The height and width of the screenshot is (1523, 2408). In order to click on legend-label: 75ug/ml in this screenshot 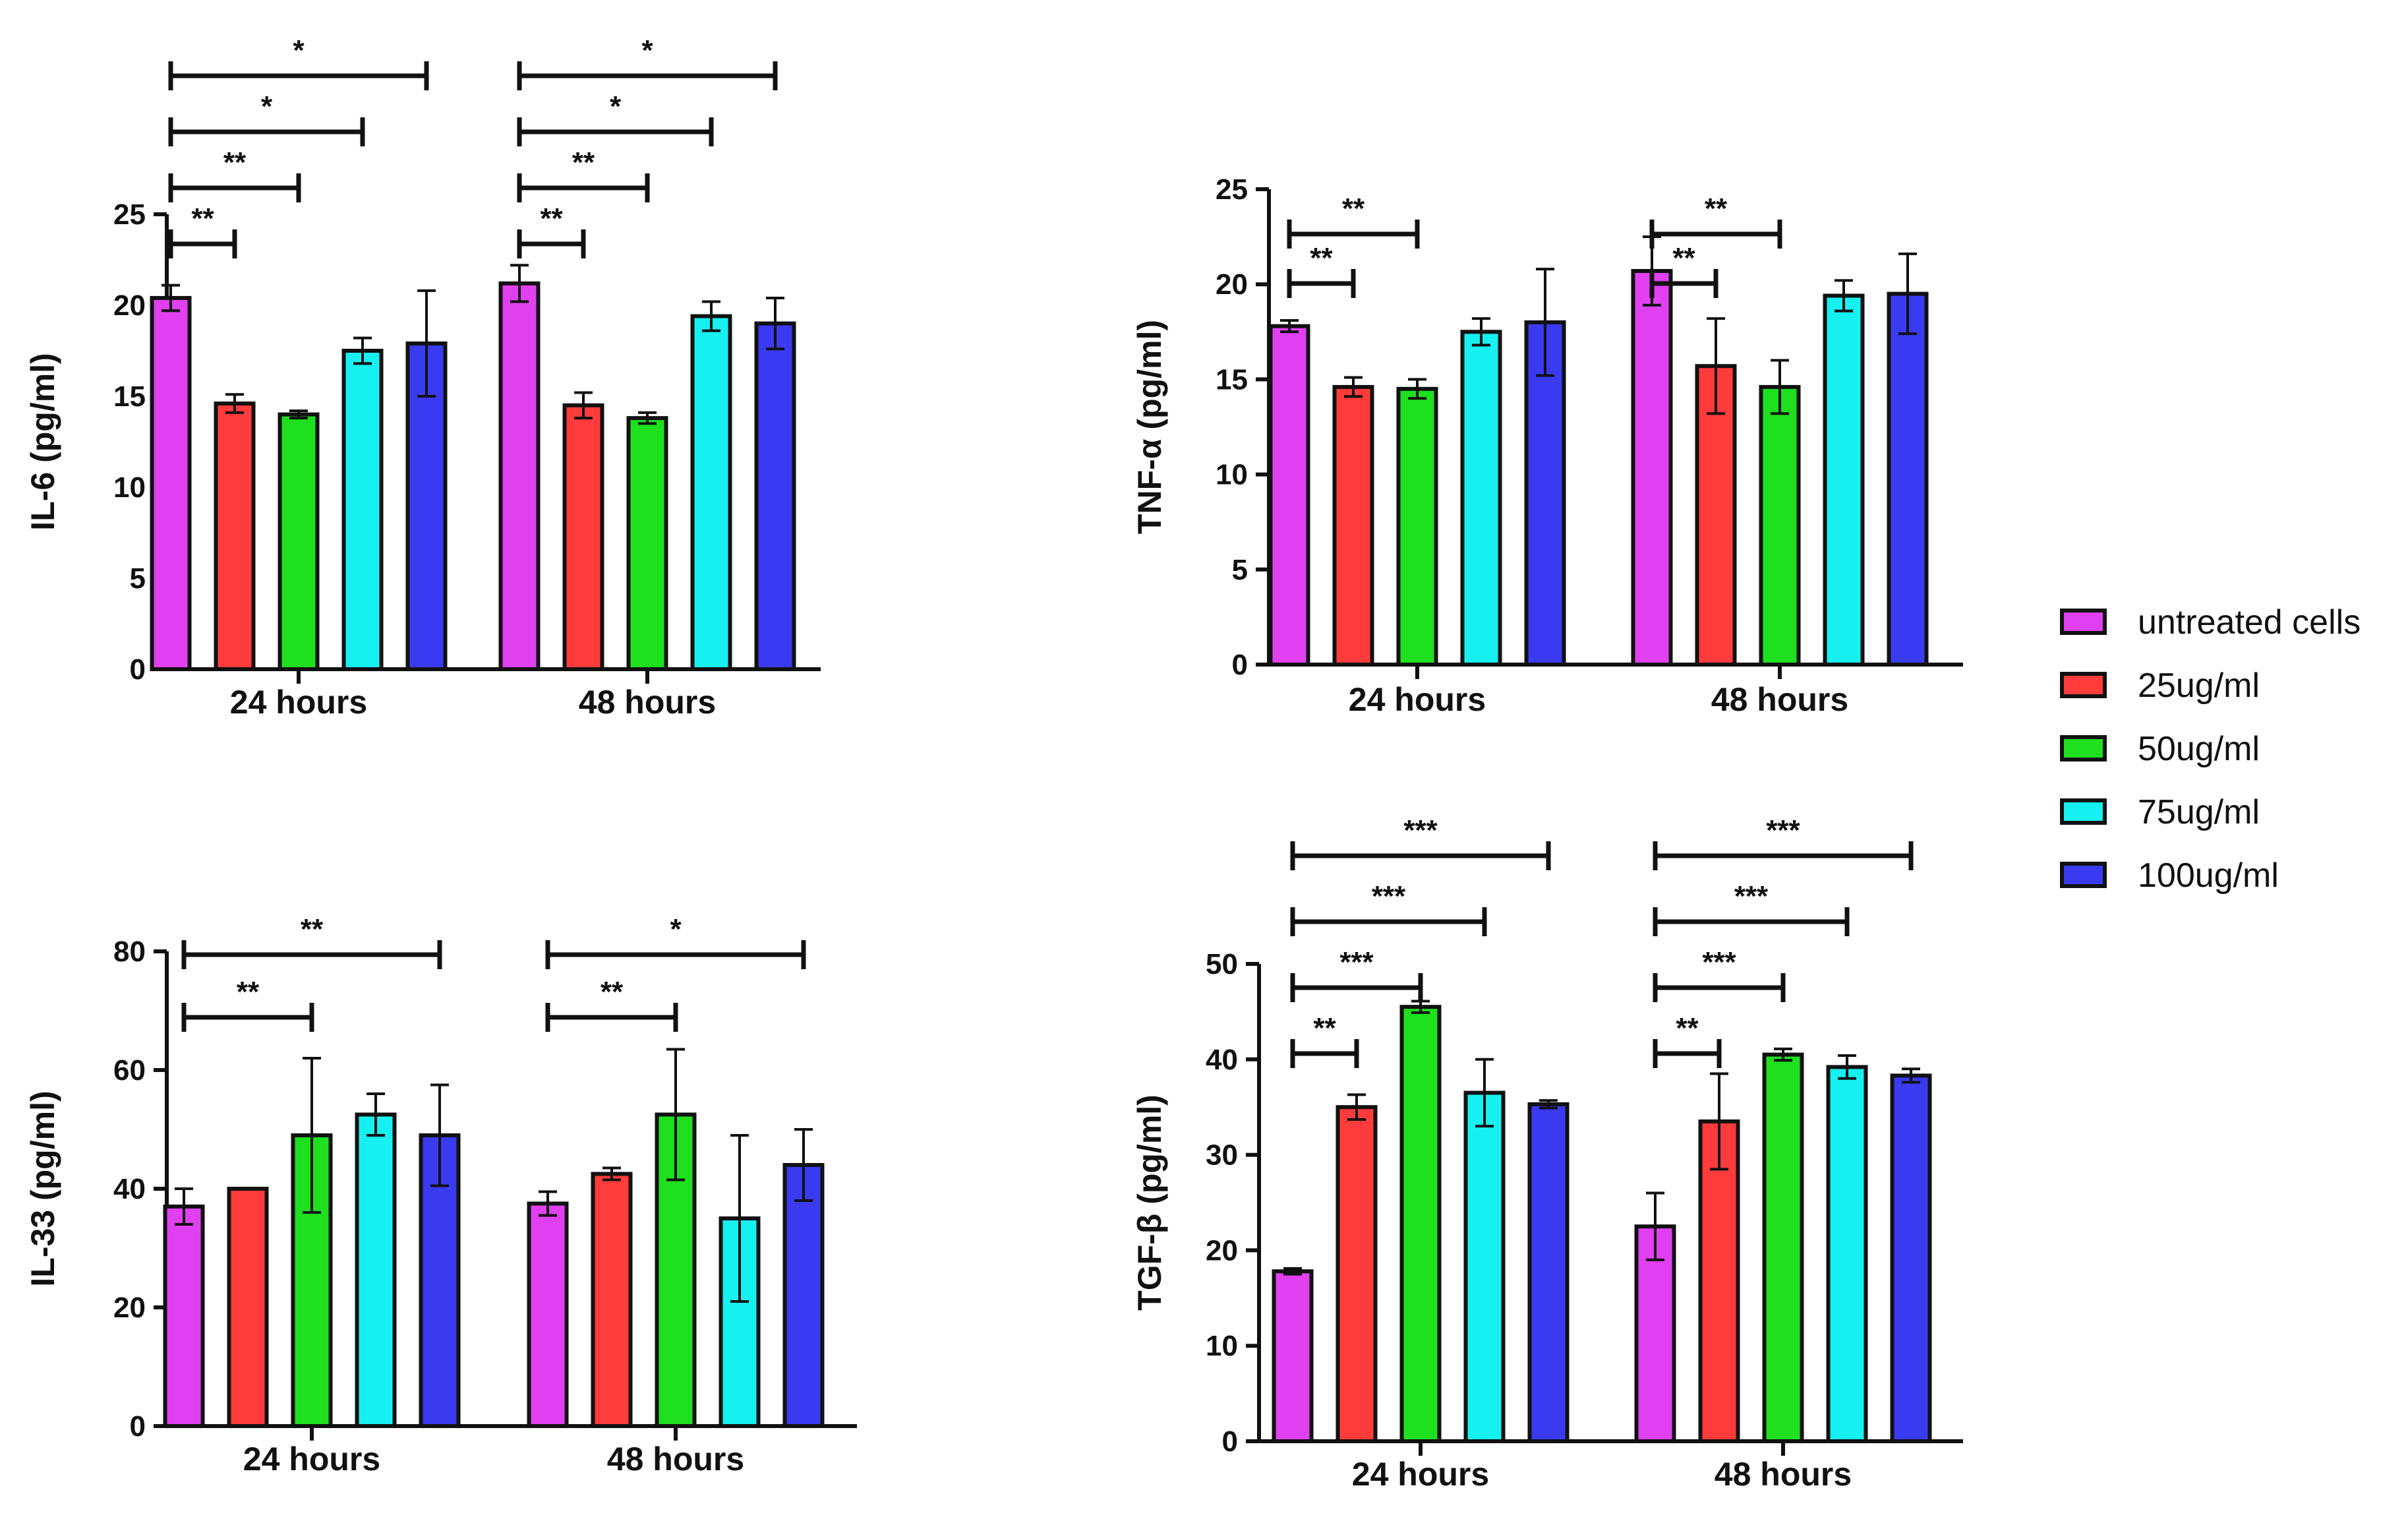, I will do `click(2199, 812)`.